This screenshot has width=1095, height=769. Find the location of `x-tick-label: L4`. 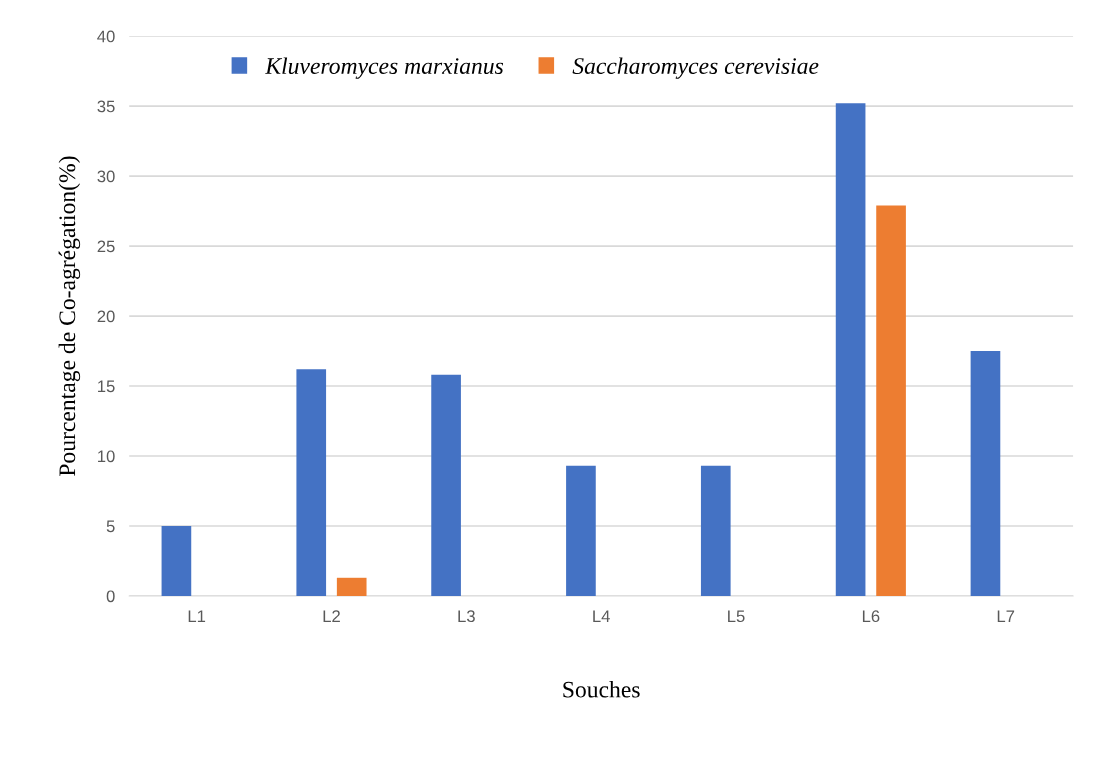

x-tick-label: L4 is located at coordinates (601, 616).